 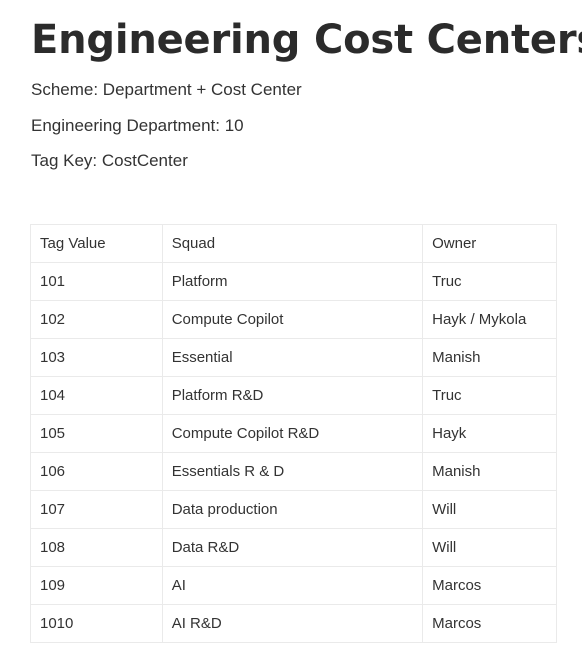 What do you see at coordinates (96, 243) in the screenshot?
I see `header-tag-value: Tag Value` at bounding box center [96, 243].